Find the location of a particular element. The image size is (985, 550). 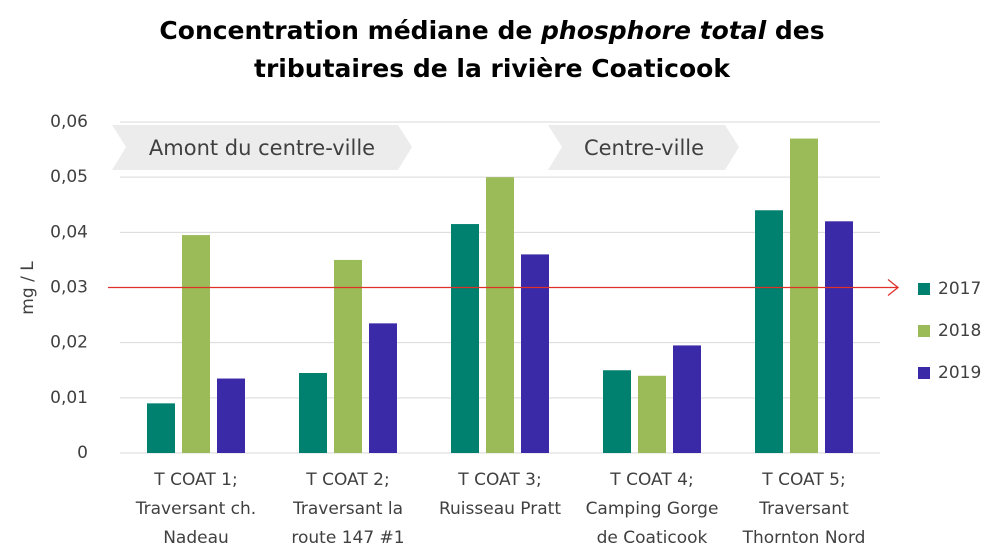

title-part: tributaires de la rivière Coaticook is located at coordinates (492, 68).